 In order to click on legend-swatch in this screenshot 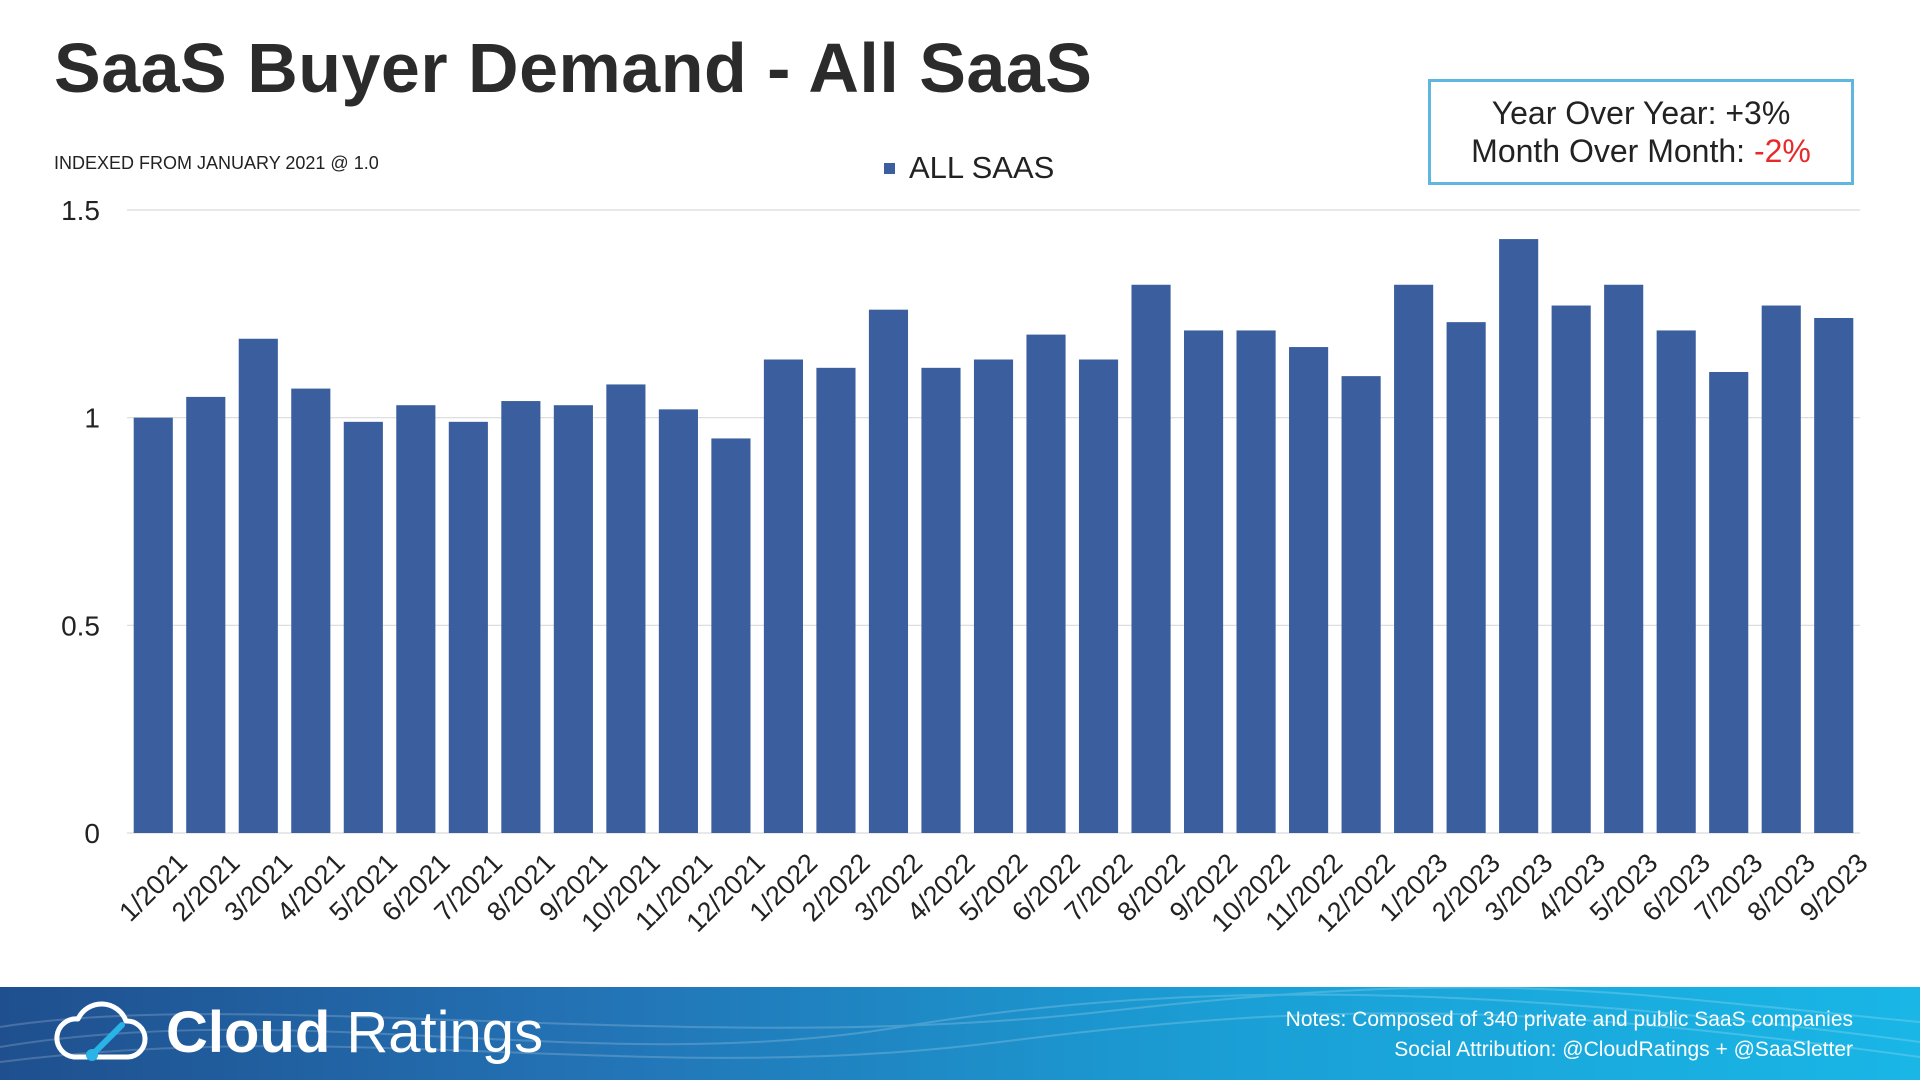, I will do `click(889, 168)`.